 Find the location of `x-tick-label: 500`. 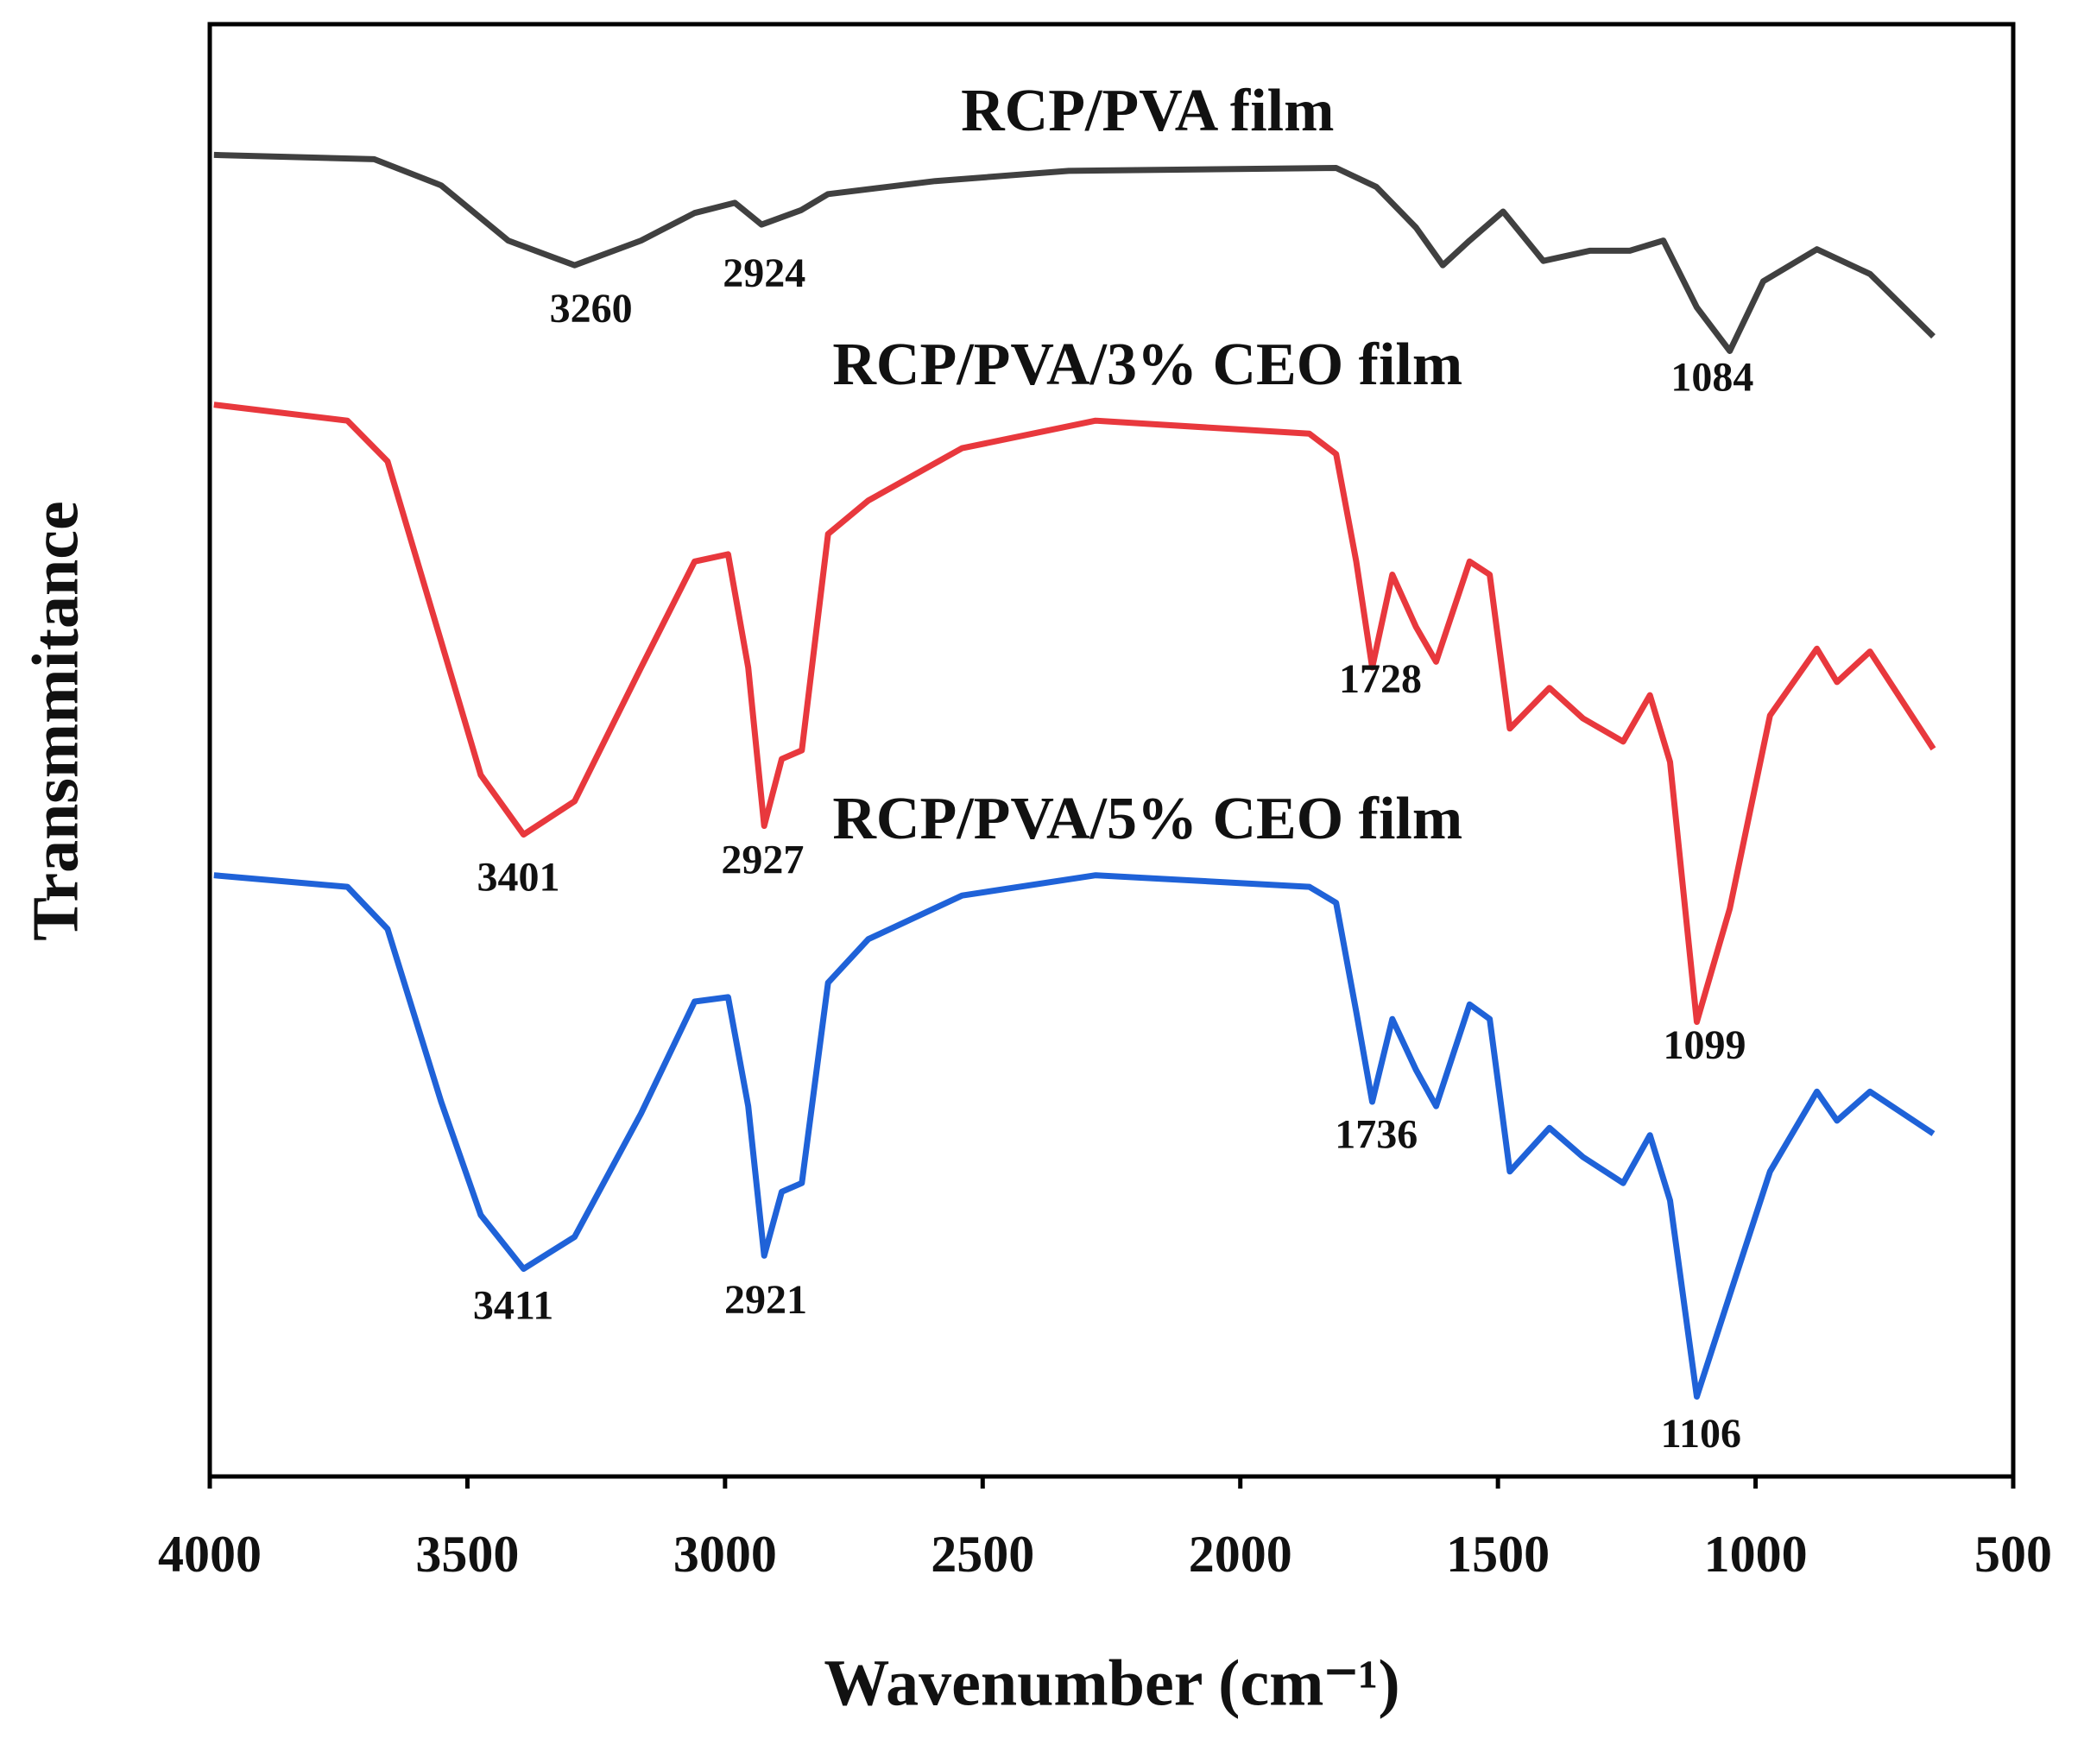

x-tick-label: 500 is located at coordinates (2013, 1555).